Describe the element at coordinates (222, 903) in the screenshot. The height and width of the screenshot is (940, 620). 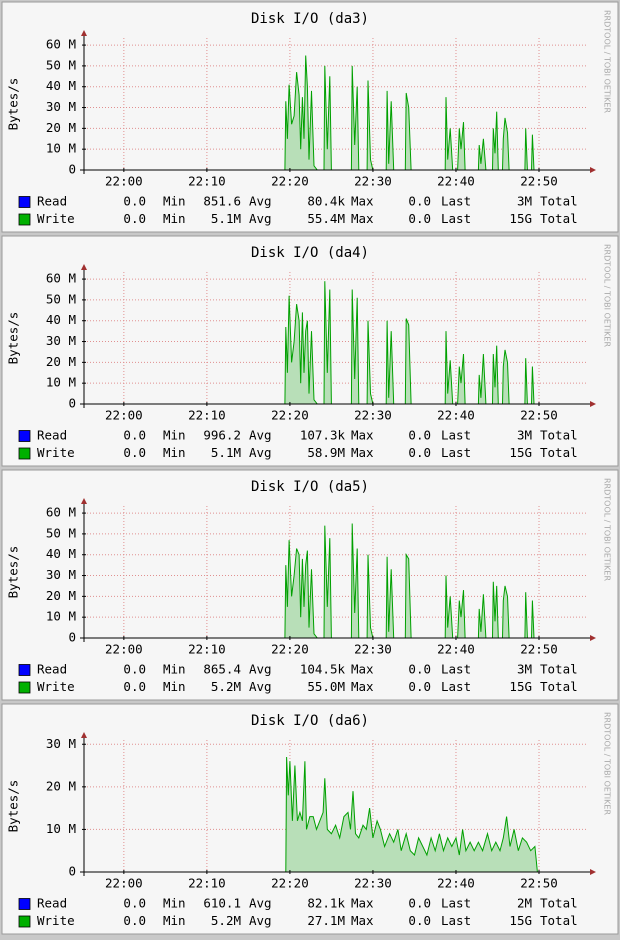
I see `legend-stat: 610.1` at that location.